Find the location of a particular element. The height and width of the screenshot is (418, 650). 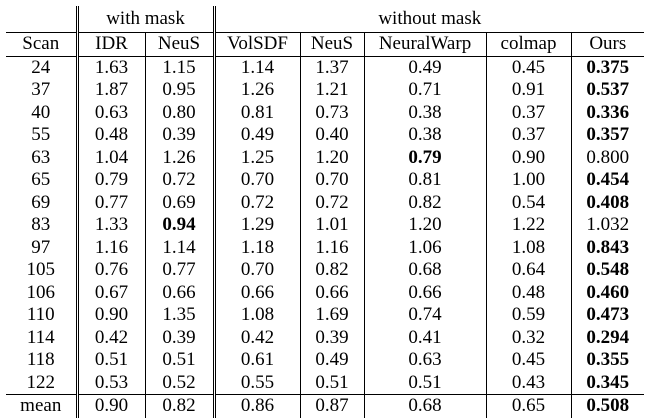

group-header-row: with mask without mask is located at coordinates (325, 19).